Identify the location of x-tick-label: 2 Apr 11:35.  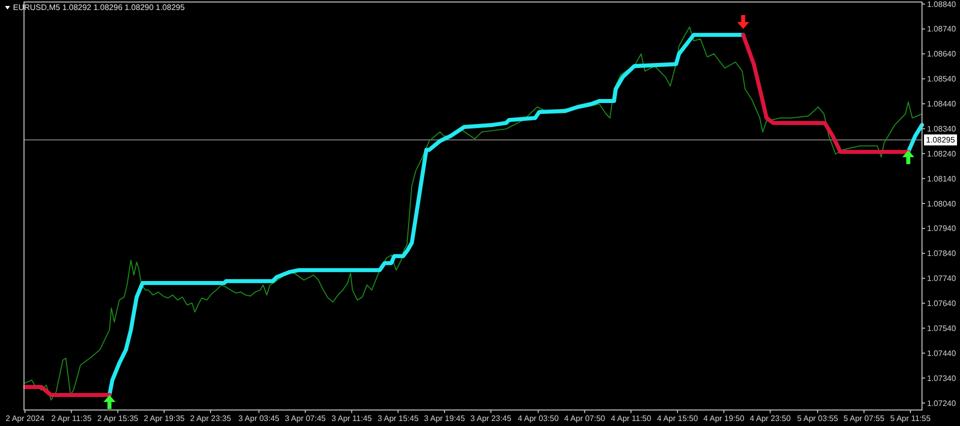
(71, 418).